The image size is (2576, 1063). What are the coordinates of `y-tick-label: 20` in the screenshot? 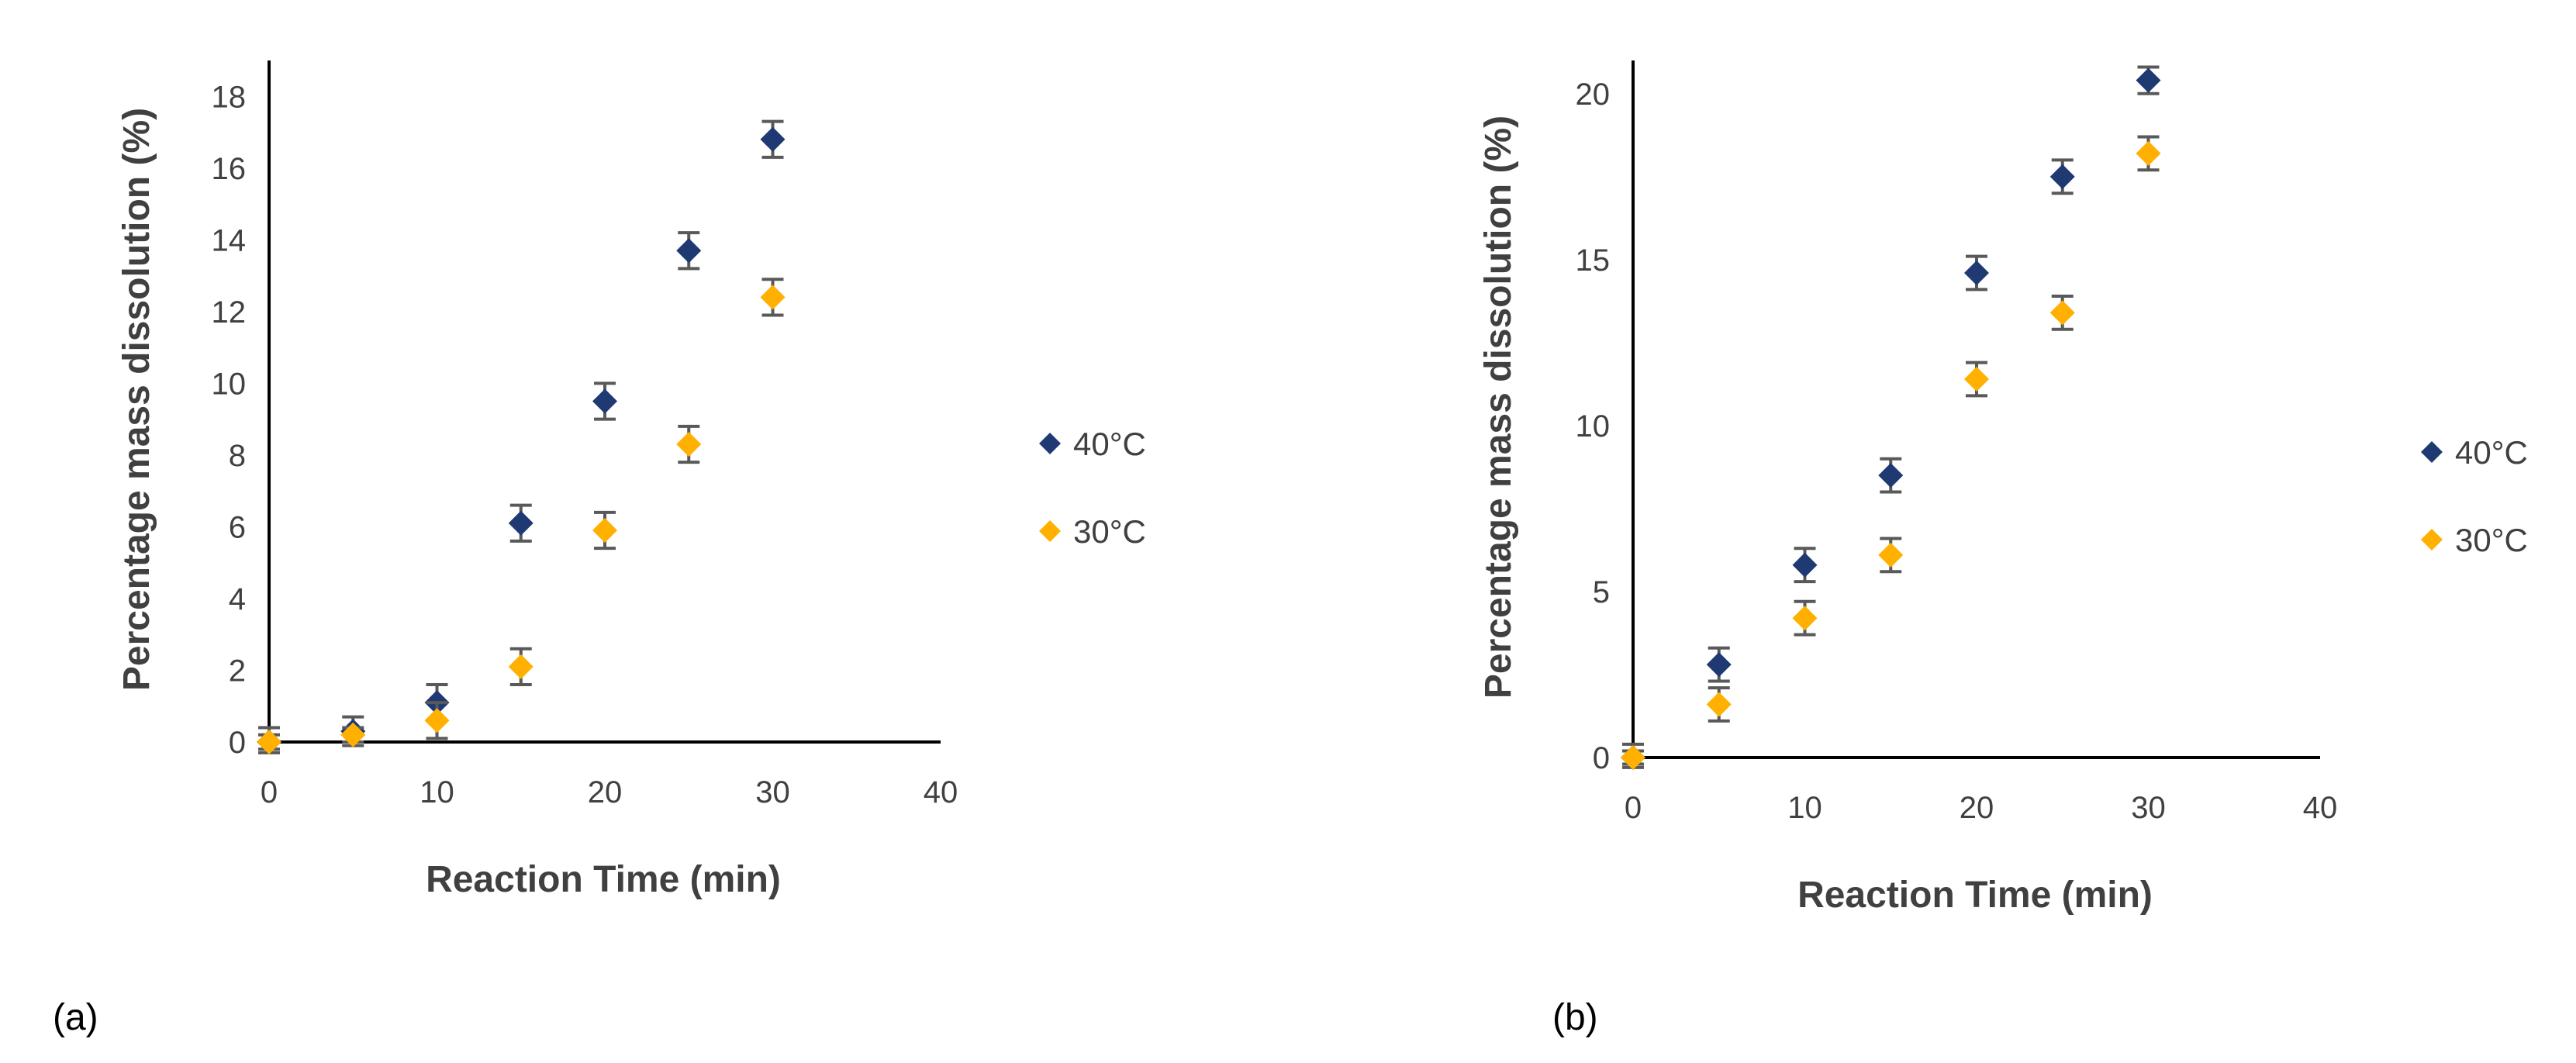 It's located at (1594, 95).